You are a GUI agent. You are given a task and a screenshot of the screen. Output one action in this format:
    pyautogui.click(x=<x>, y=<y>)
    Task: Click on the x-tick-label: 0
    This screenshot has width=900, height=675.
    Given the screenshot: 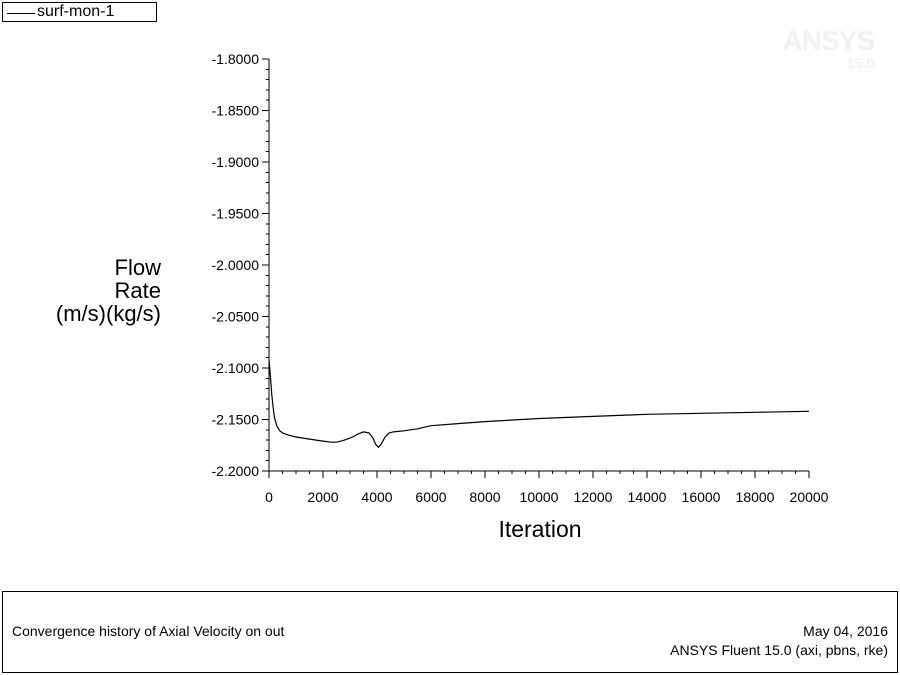 What is the action you would take?
    pyautogui.click(x=269, y=497)
    